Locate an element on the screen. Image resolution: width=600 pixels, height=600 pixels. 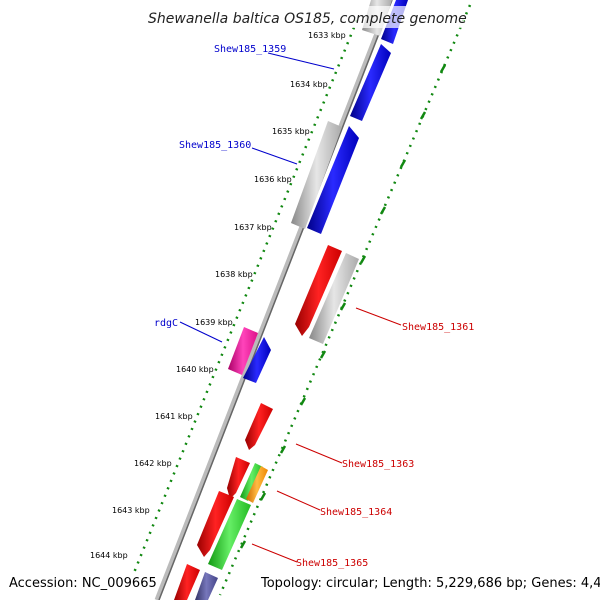
tick-label: 1635 kbp is located at coordinates (291, 131).